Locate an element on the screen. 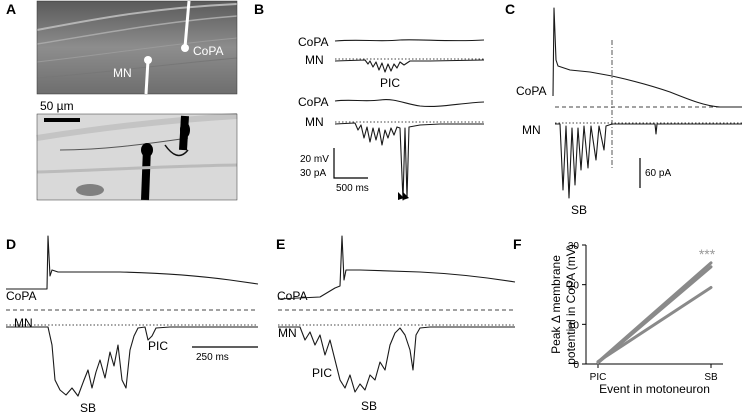 Image resolution: width=746 pixels, height=413 pixels. panel-e: E CoPA MN PIC SB is located at coordinates (396, 324).